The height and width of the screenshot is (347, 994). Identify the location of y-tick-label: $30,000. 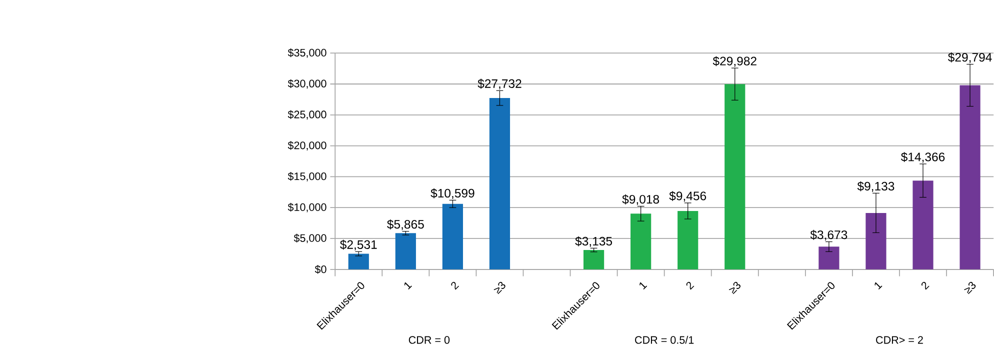
(307, 84).